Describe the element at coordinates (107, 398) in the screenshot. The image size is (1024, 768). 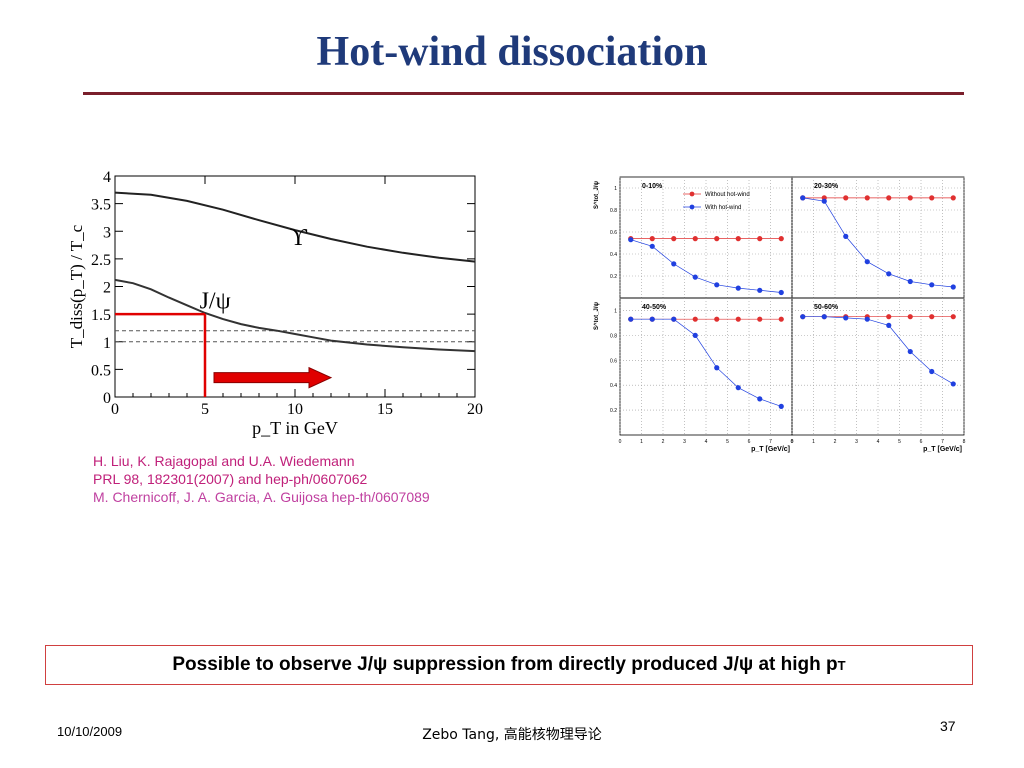
I see `y-tick-label: 0` at that location.